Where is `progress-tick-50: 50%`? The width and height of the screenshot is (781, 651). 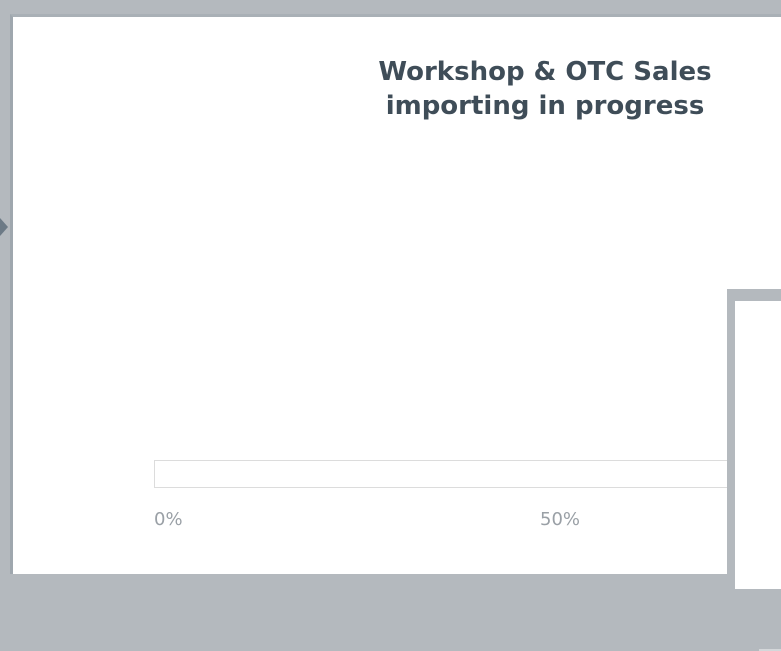
progress-tick-50: 50% is located at coordinates (560, 519).